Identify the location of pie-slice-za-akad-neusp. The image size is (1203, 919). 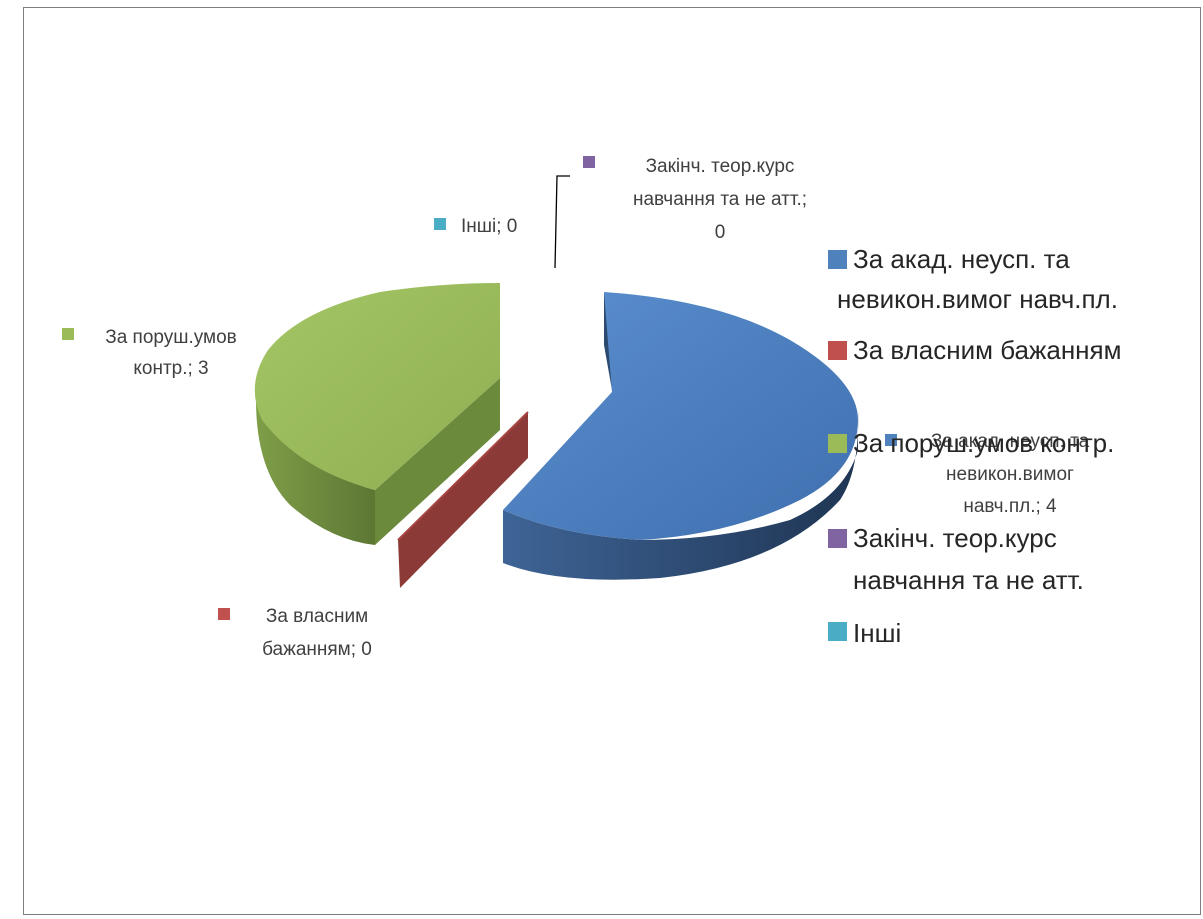
(680, 416).